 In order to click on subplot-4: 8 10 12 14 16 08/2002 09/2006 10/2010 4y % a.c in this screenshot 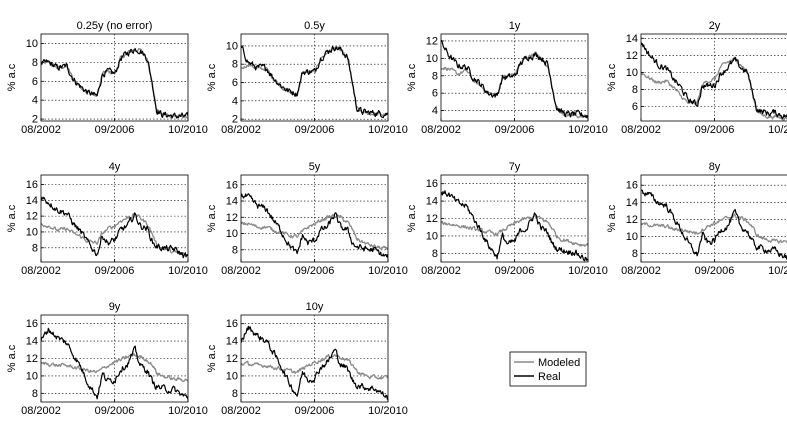, I will do `click(107, 219)`.